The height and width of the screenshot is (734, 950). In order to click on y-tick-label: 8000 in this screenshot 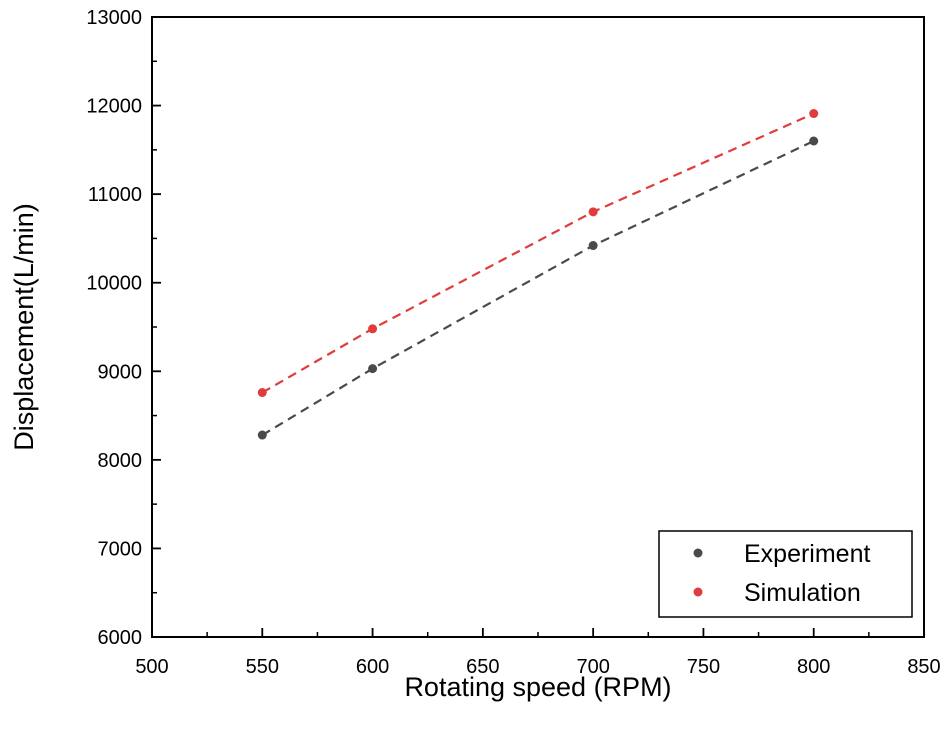, I will do `click(120, 461)`.